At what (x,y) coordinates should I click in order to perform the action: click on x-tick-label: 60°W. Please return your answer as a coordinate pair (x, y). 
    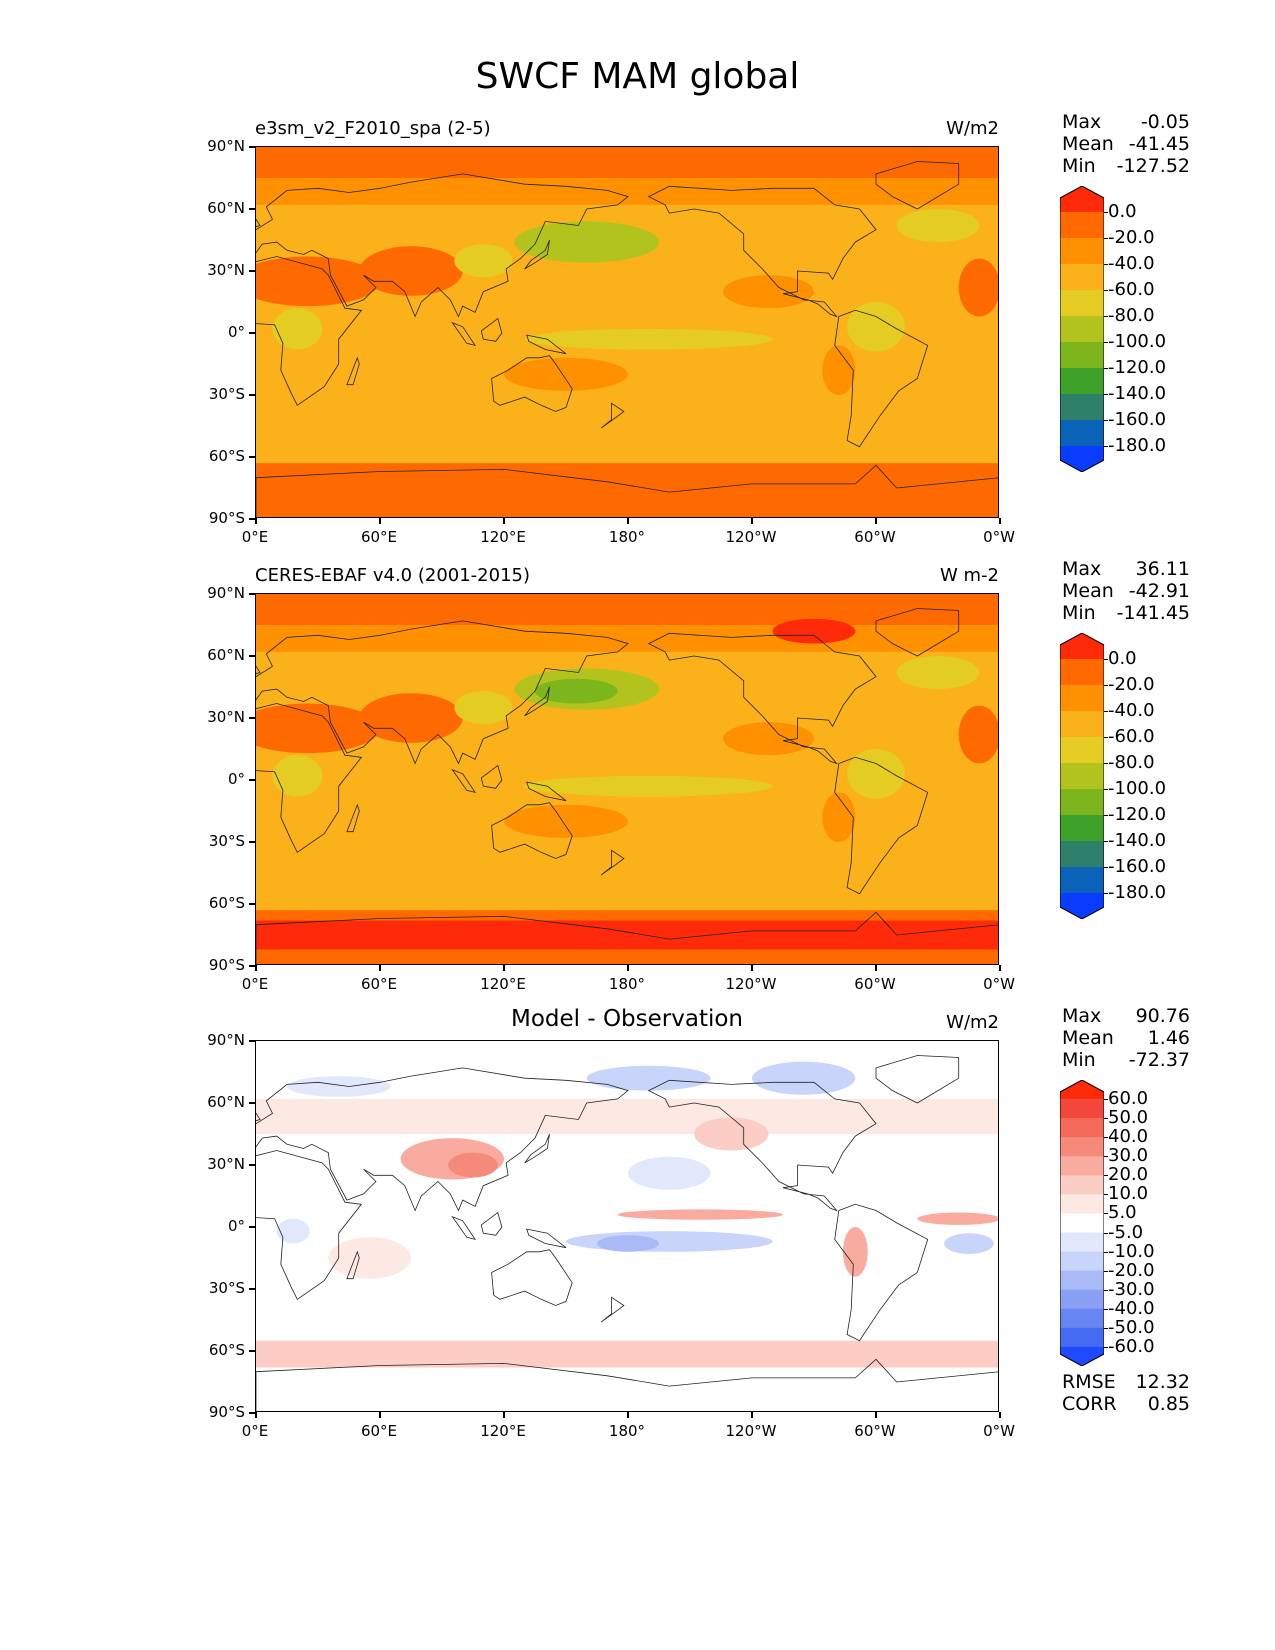
    Looking at the image, I should click on (875, 537).